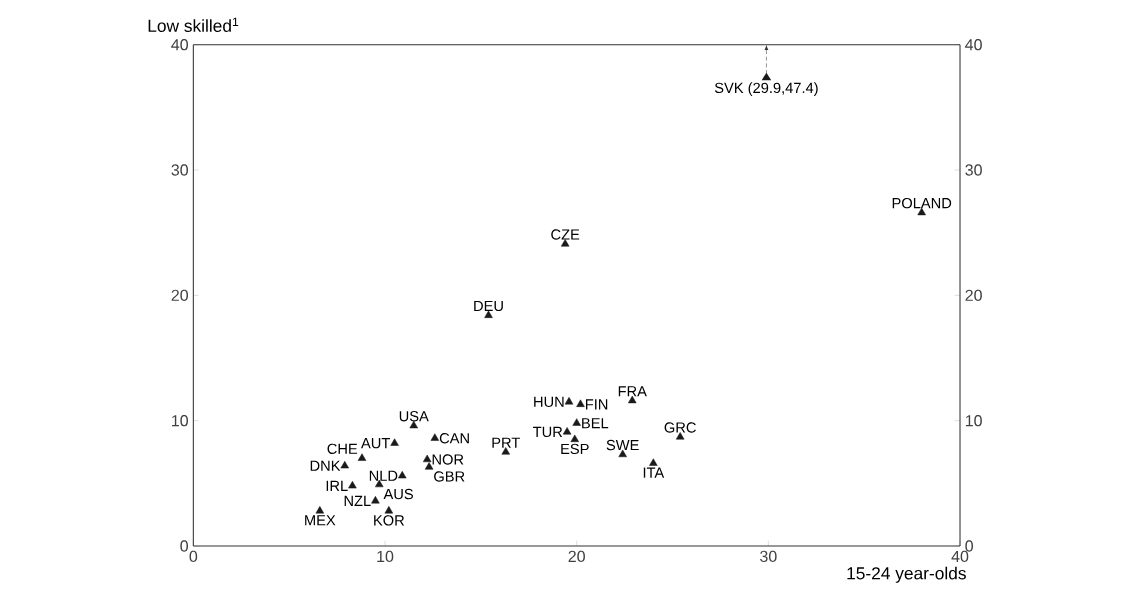 The height and width of the screenshot is (596, 1148). I want to click on annotation: ESP, so click(575, 449).